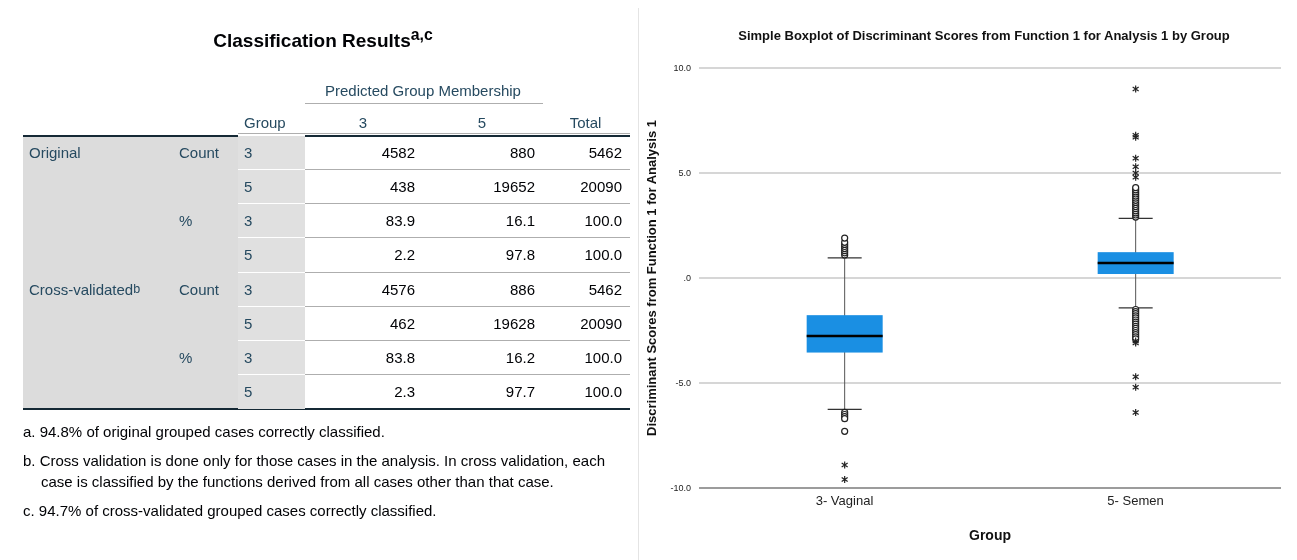  What do you see at coordinates (55, 152) in the screenshot?
I see `text: Original` at bounding box center [55, 152].